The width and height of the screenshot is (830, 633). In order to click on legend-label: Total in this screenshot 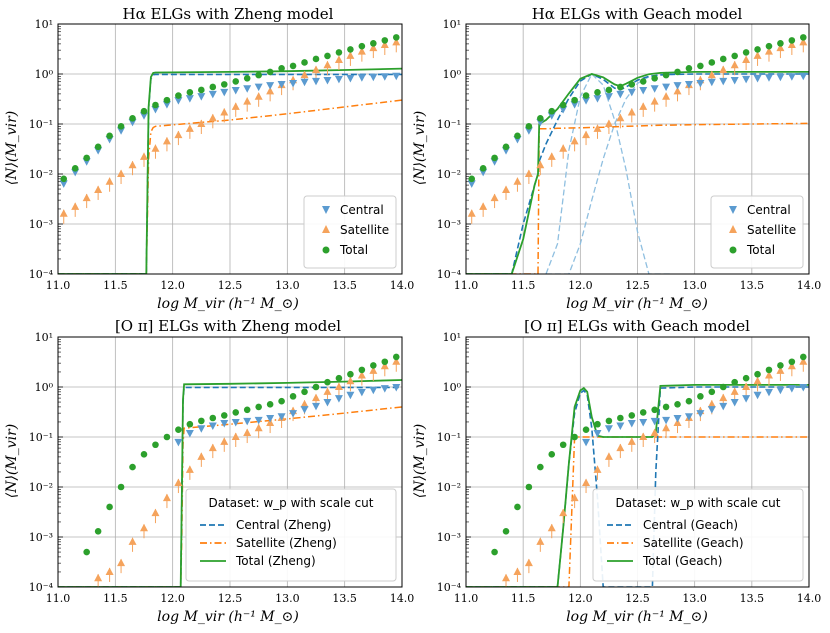, I will do `click(353, 250)`.